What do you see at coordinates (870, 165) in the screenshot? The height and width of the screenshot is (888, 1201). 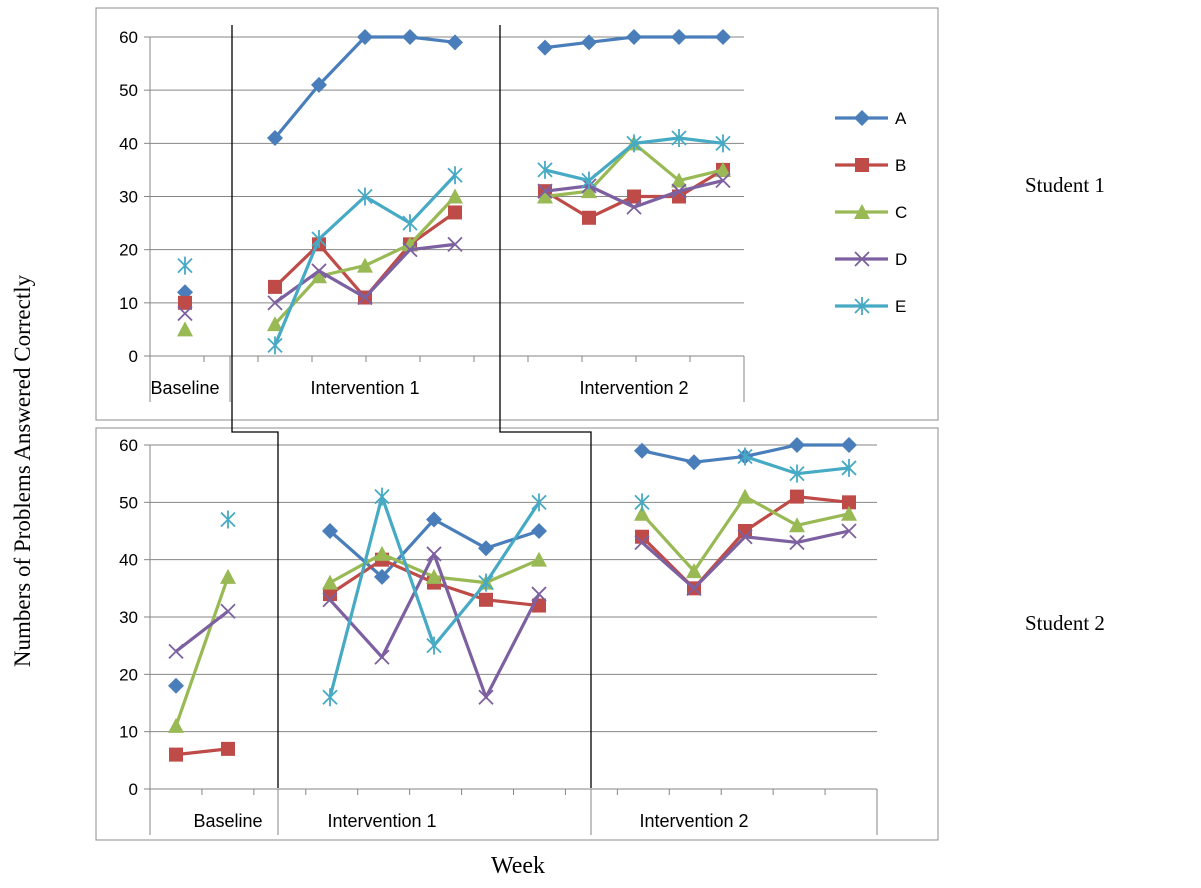 I see `legend-item-b: B` at bounding box center [870, 165].